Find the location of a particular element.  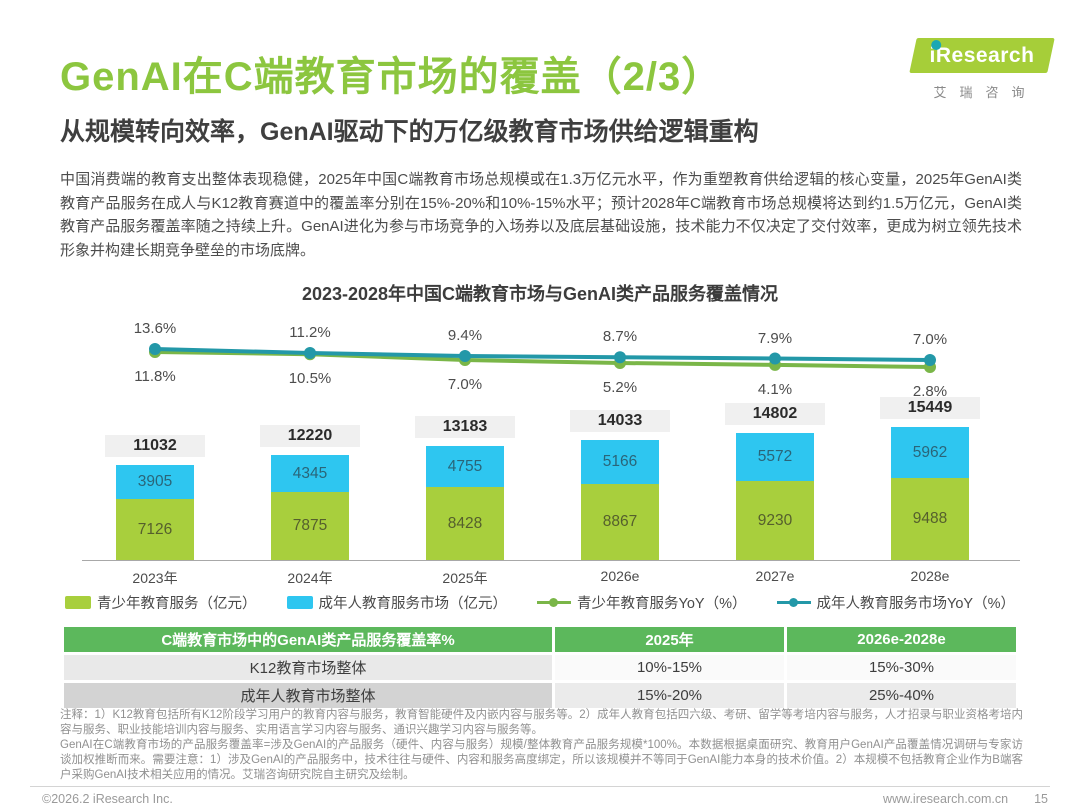

legend-item: 成年人教育服务市场（亿元） is located at coordinates (397, 602).